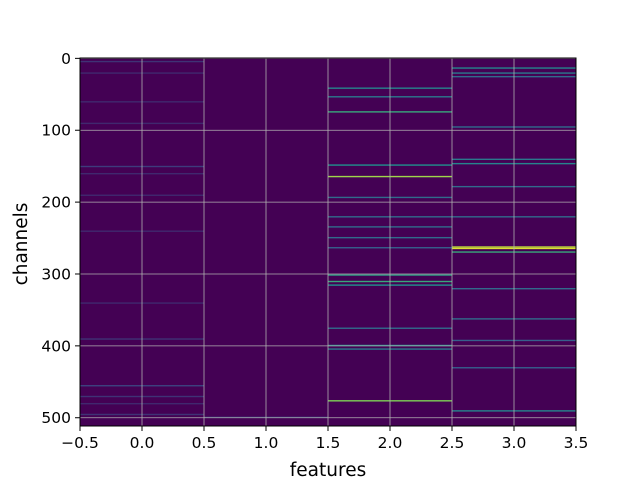 The image size is (640, 480). Describe the element at coordinates (56, 274) in the screenshot. I see `y-tick-label: 300` at that location.